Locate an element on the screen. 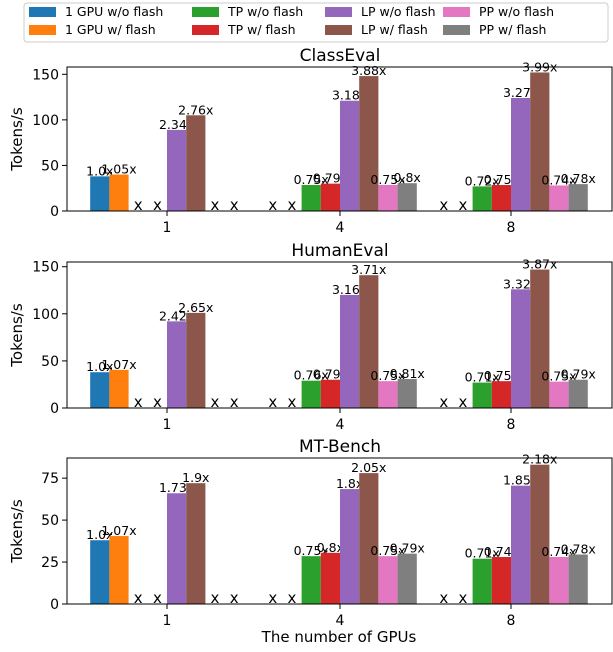  chart-title: ClassEval is located at coordinates (340, 56).